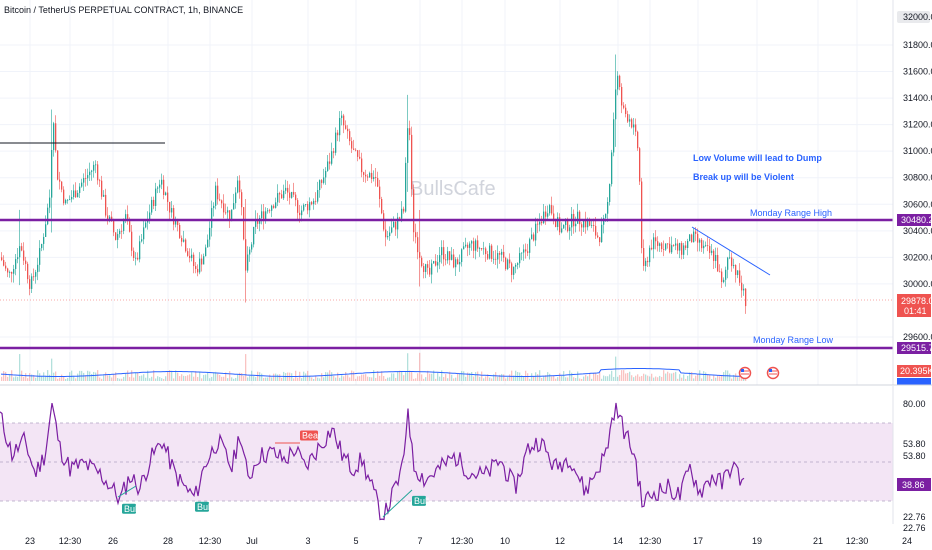  I want to click on rsi-axis: 80.00 53.80 53.80 38.86 22.76 22.76, so click(912, 459).